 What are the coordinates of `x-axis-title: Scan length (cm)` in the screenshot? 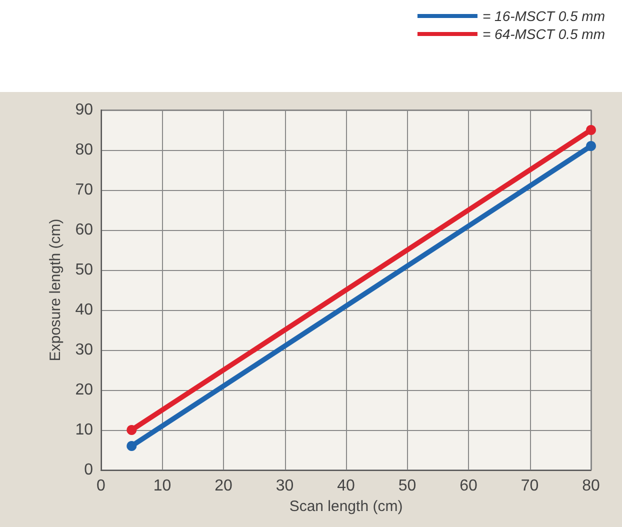 It's located at (346, 506).